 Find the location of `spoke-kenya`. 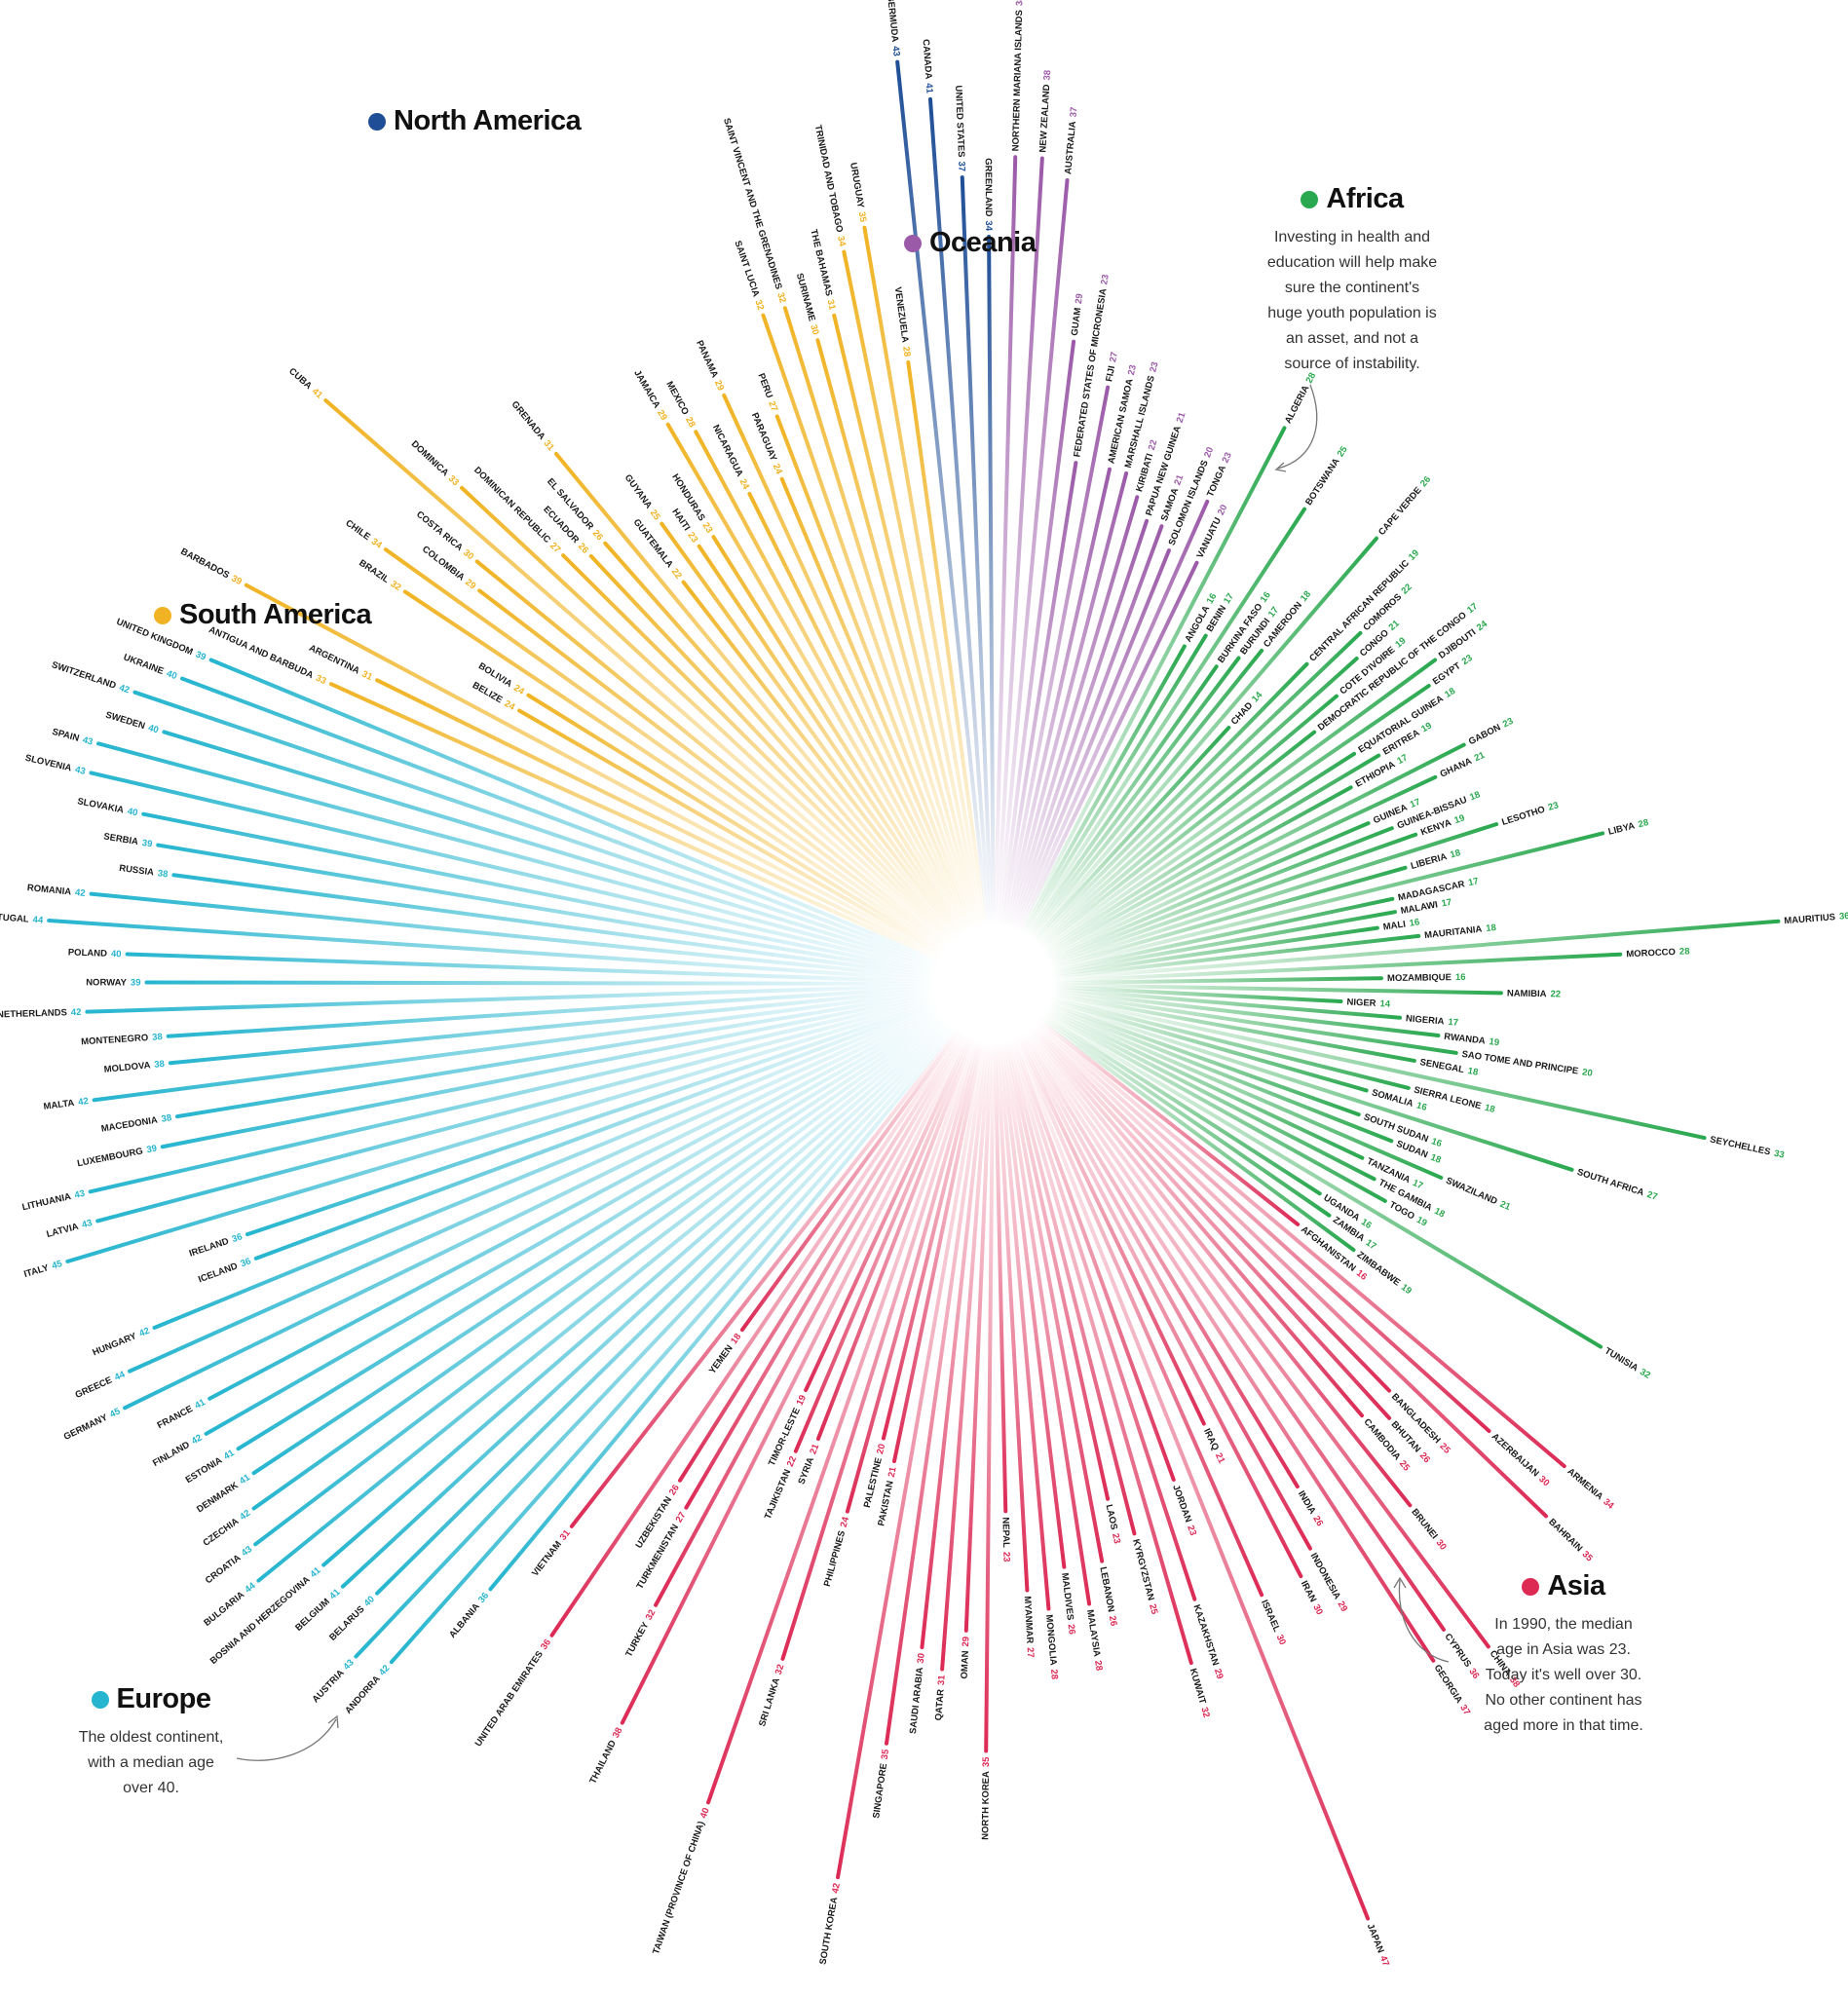

spoke-kenya is located at coordinates (1232, 899).